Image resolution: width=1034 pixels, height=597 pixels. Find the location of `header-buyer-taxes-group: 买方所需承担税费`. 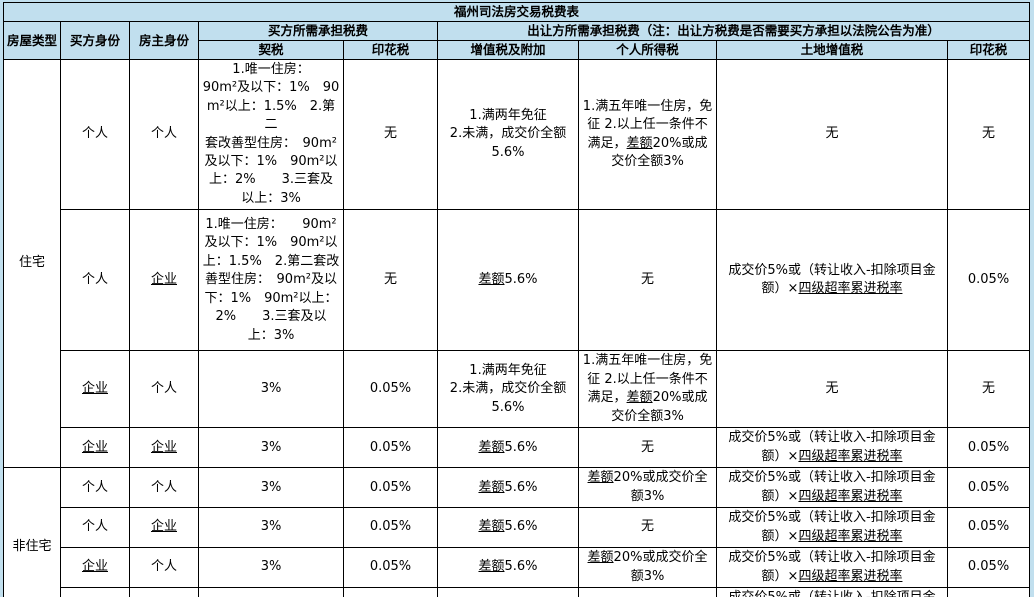

header-buyer-taxes-group: 买方所需承担税费 is located at coordinates (318, 31).